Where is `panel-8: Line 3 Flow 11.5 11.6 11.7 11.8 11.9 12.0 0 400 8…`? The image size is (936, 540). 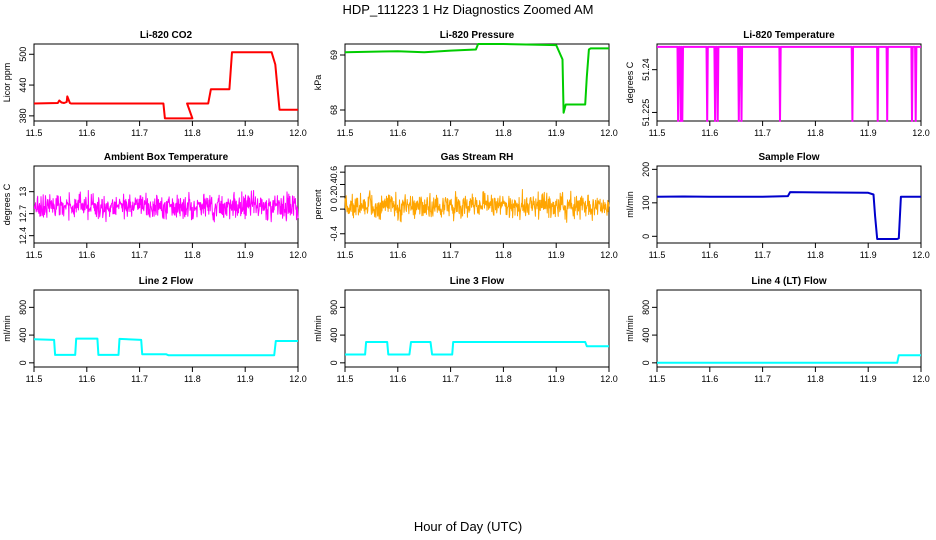
panel-8: Line 3 Flow 11.5 11.6 11.7 11.8 11.9 12.0 0 400 8… is located at coordinates (465, 330).